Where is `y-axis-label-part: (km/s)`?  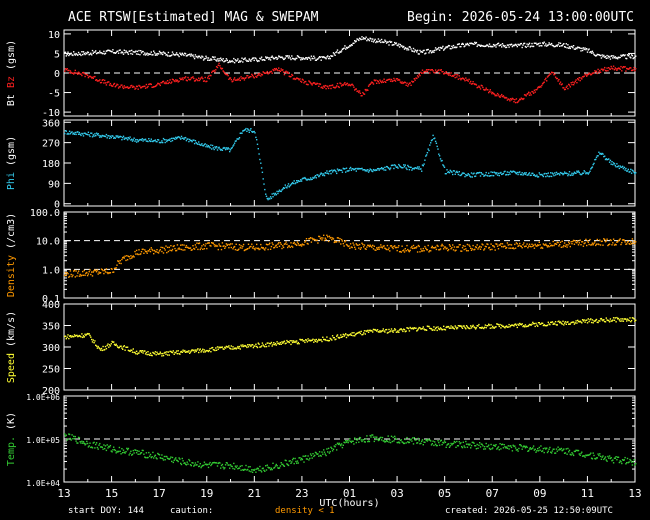 y-axis-label-part: (km/s) is located at coordinates (11, 332).